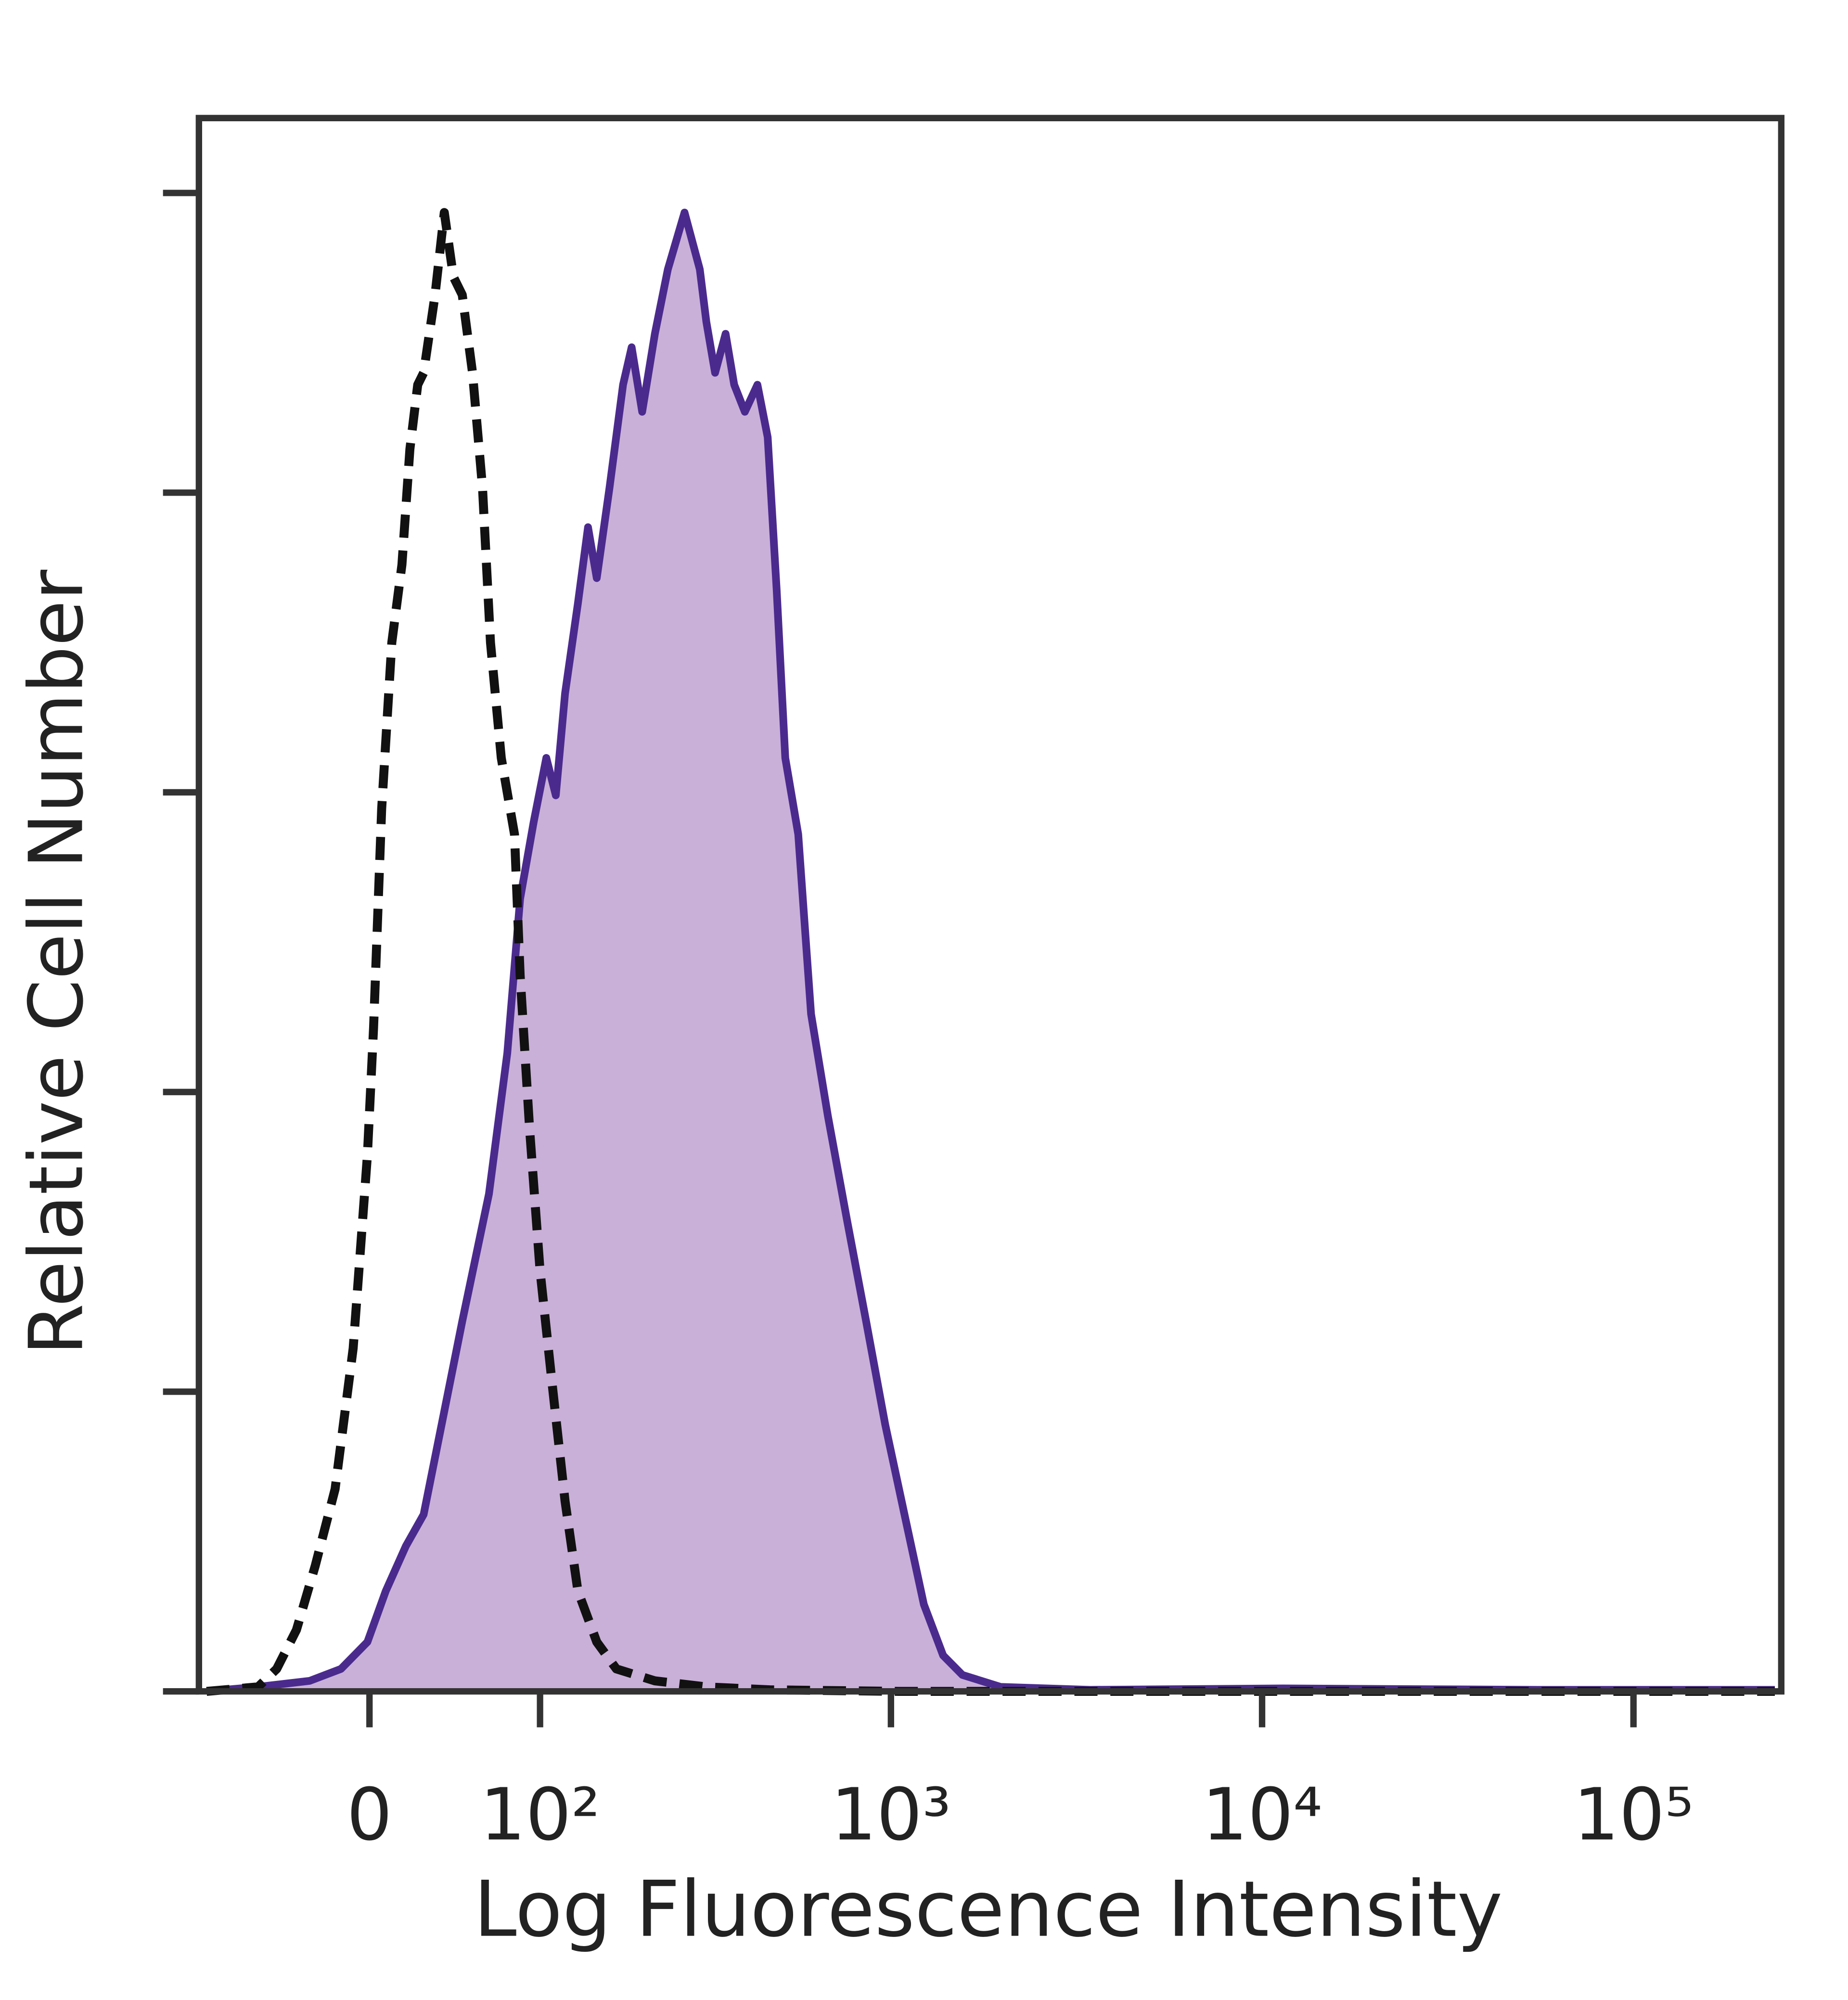  I want to click on x-tick-label: 10⁴, so click(1262, 1815).